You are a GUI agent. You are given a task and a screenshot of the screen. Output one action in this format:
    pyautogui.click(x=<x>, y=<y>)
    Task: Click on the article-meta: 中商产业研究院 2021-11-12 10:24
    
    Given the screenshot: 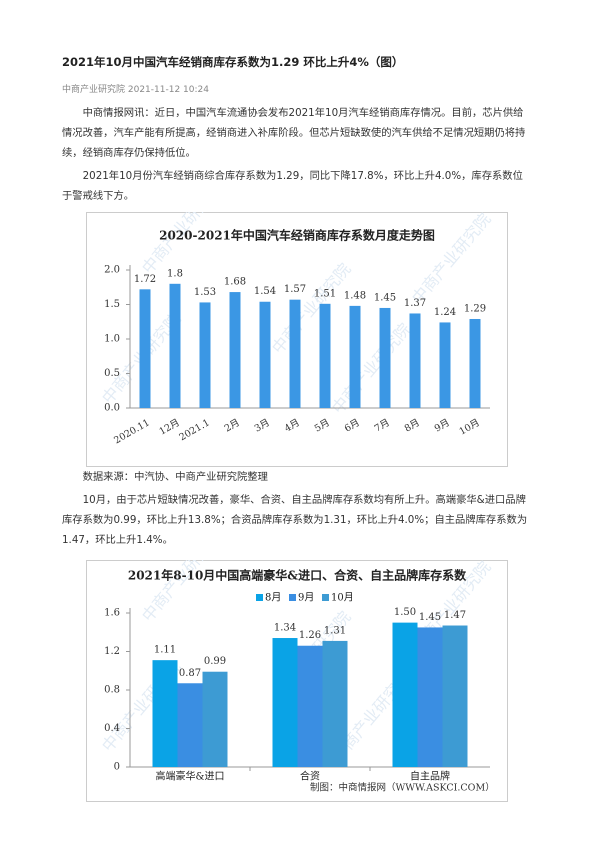 What is the action you would take?
    pyautogui.click(x=135, y=90)
    